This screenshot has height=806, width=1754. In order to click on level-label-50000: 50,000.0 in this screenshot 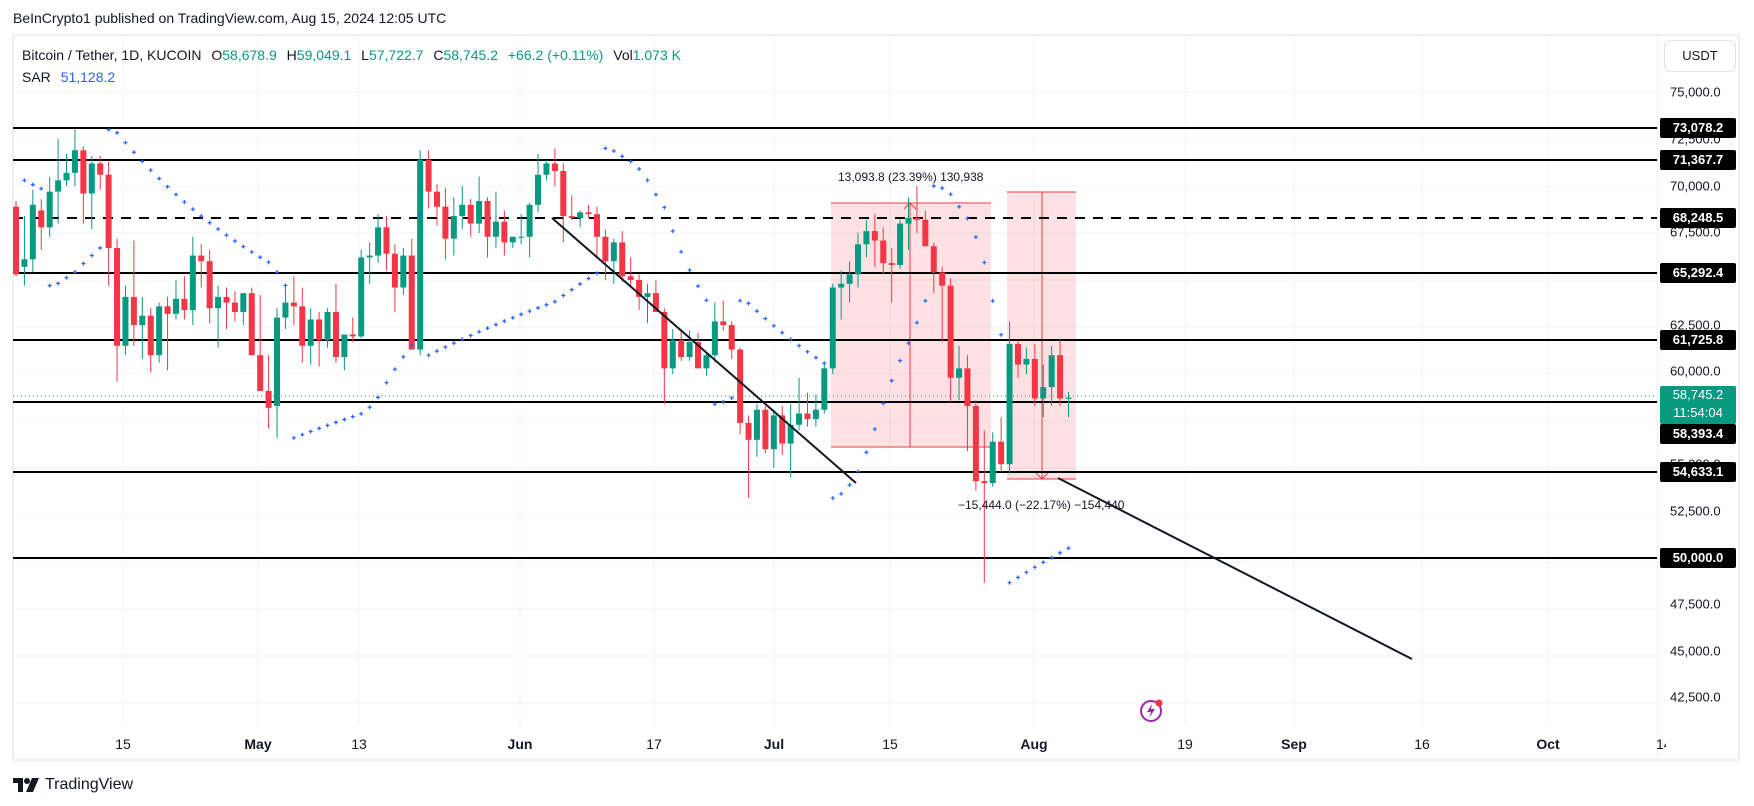, I will do `click(1698, 558)`.